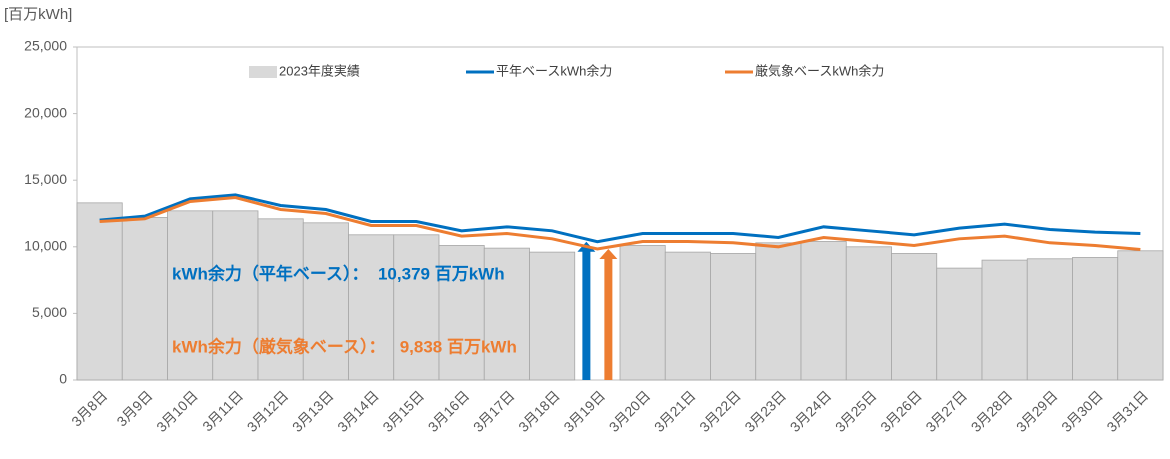 The height and width of the screenshot is (459, 1170). I want to click on x-tick-label: 3月24日, so click(811, 411).